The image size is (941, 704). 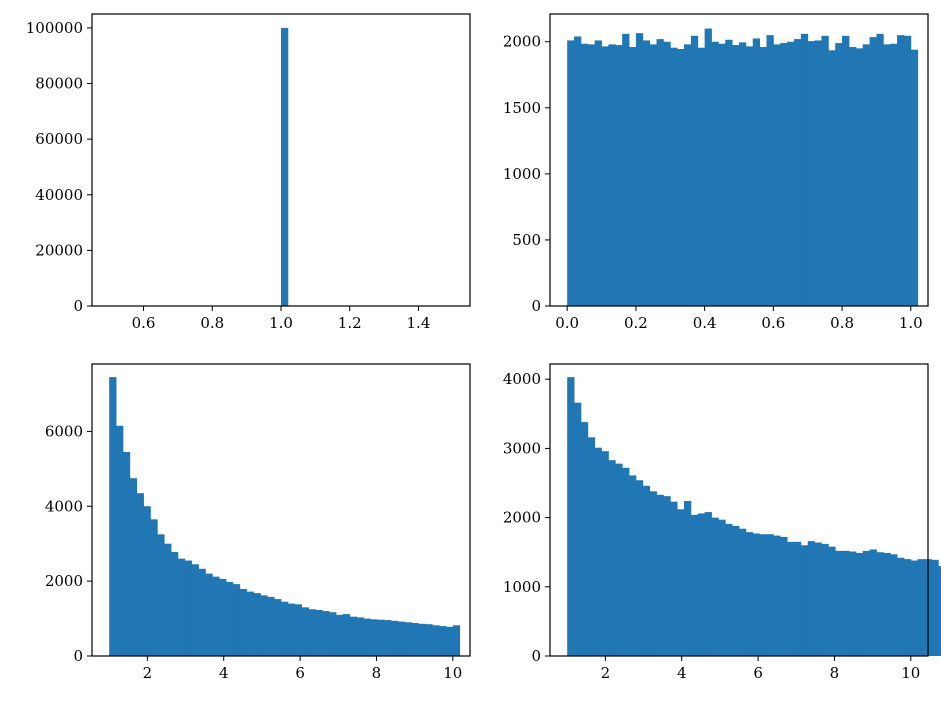 I want to click on y-tick-label: 3000, so click(x=522, y=448).